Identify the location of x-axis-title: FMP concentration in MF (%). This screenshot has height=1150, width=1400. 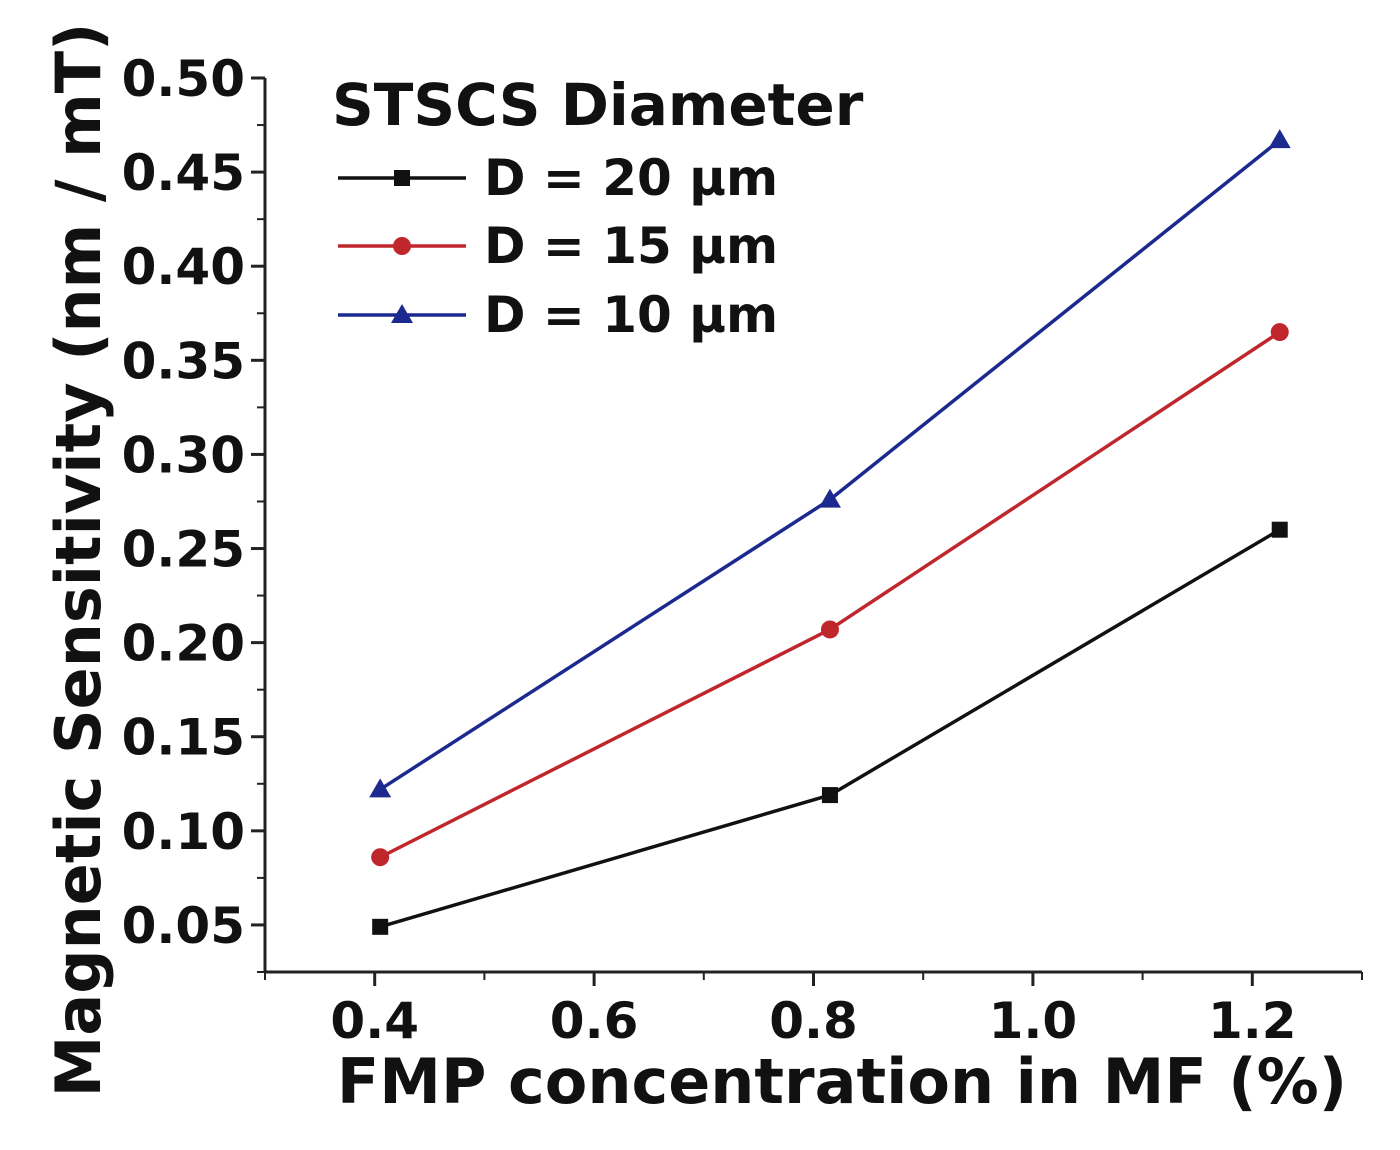
(842, 1081).